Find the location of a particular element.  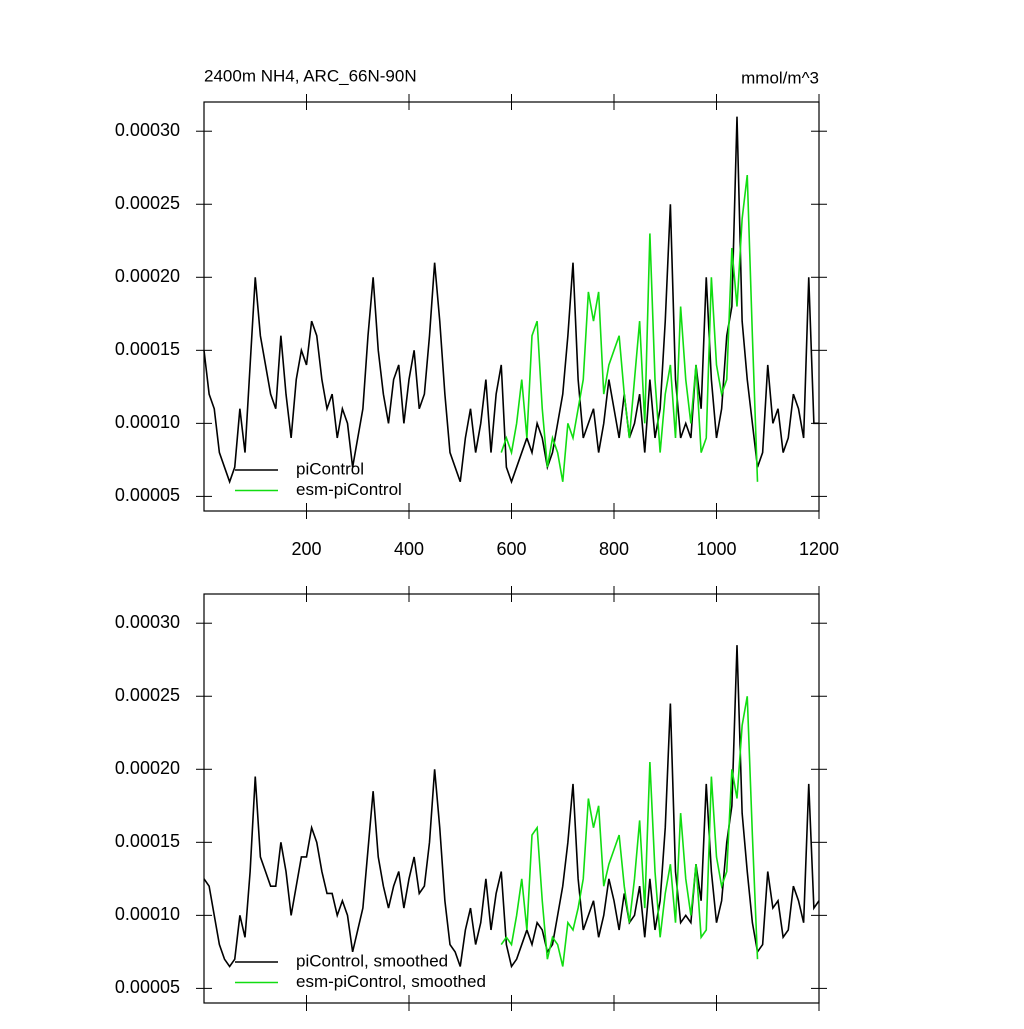

legend-label: esm-piControl, smoothed is located at coordinates (391, 981).